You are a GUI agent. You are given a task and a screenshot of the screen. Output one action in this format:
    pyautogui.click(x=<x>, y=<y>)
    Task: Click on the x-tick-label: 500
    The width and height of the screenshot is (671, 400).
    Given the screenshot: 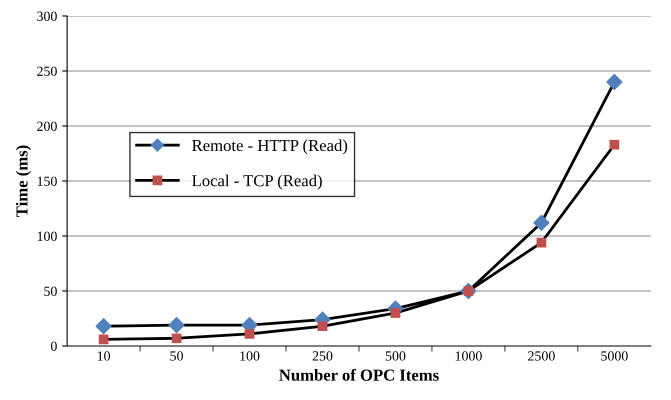 What is the action you would take?
    pyautogui.click(x=396, y=356)
    